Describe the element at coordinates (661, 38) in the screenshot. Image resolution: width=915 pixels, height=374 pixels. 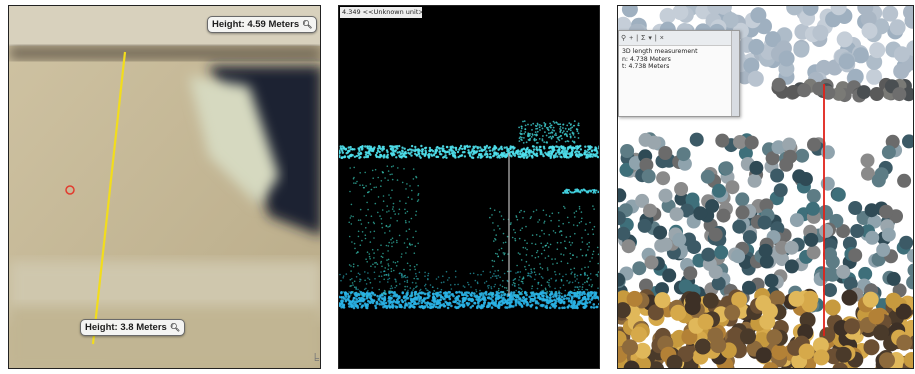
I see `close-icon: ×` at that location.